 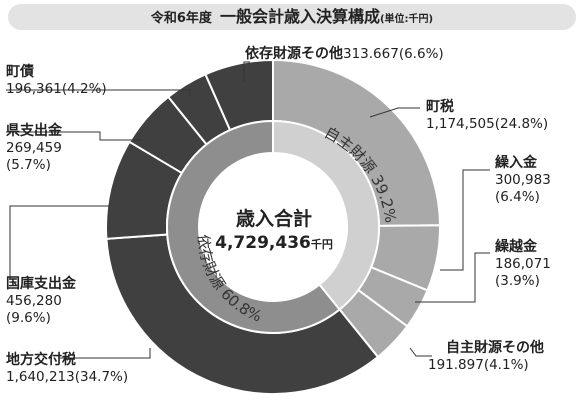 I want to click on label-jishu-other: 自主財源その他 191.897(4.1%), so click(x=486, y=357).